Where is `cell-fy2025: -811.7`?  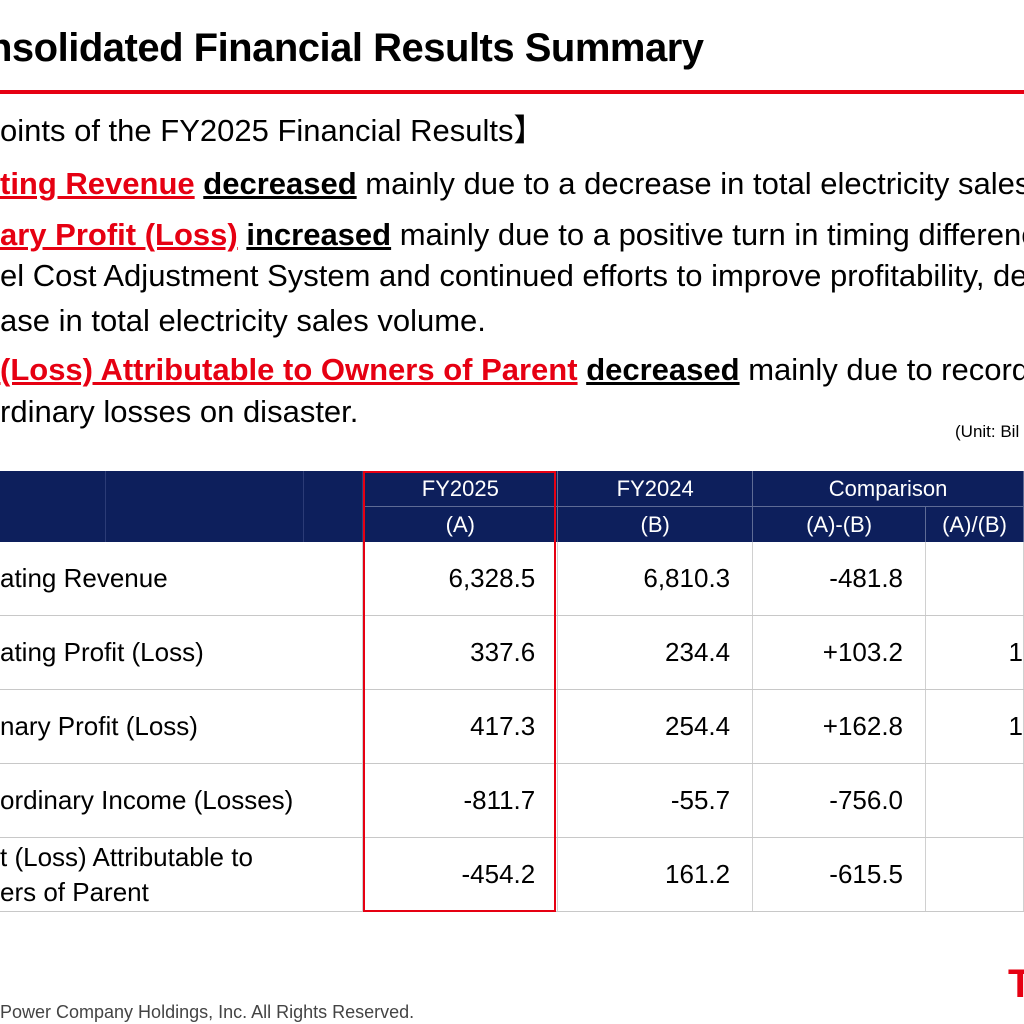 cell-fy2025: -811.7 is located at coordinates (460, 800).